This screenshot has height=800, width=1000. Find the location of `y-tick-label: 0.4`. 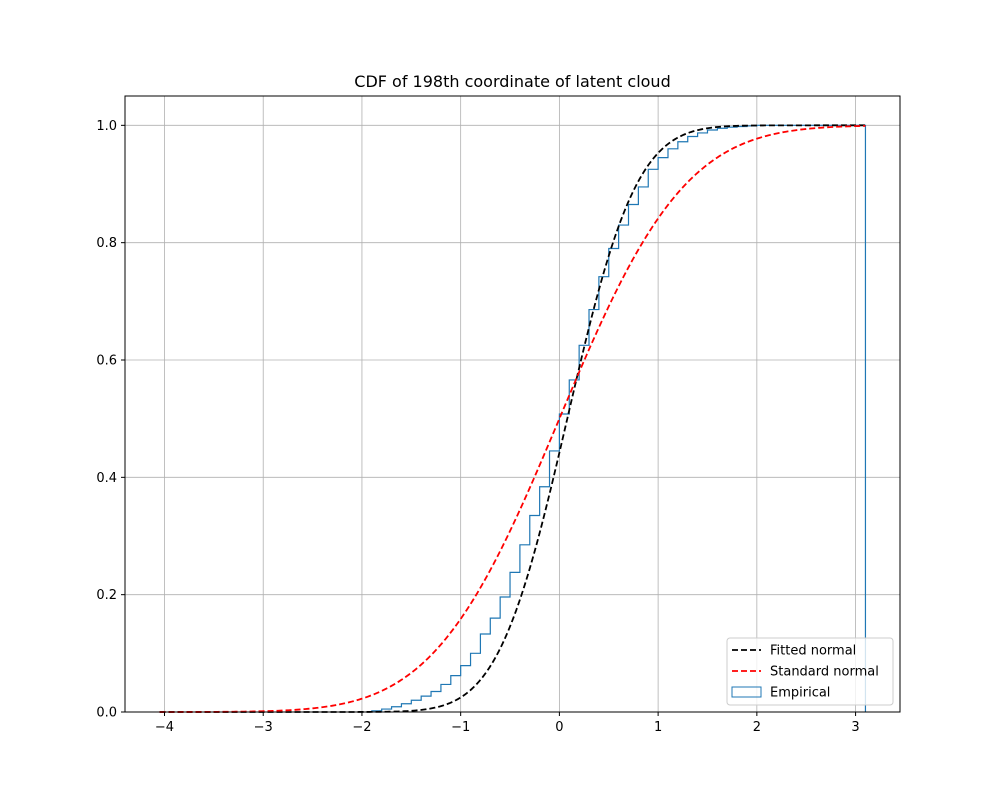

y-tick-label: 0.4 is located at coordinates (106, 478).